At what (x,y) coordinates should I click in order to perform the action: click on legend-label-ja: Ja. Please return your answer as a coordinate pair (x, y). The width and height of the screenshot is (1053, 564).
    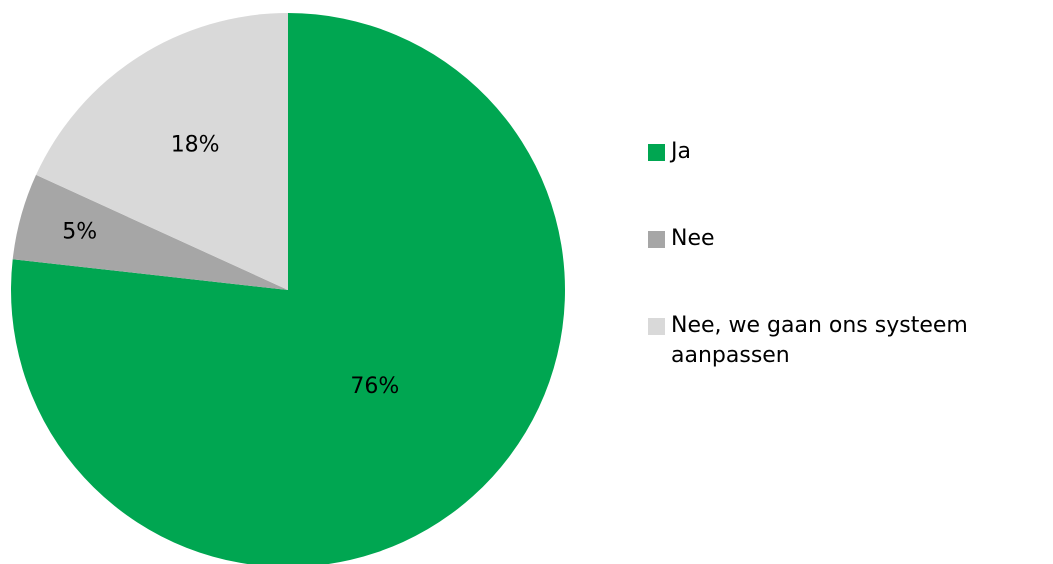
    Looking at the image, I should click on (681, 151).